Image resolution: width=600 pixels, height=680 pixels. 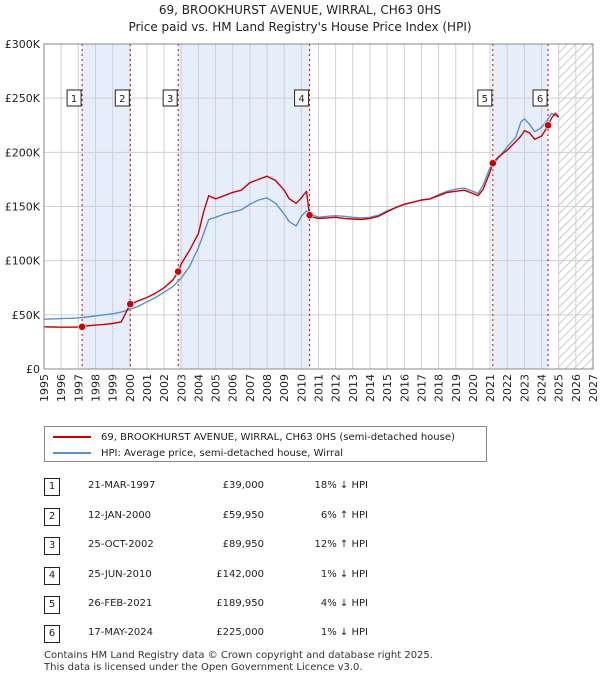 I want to click on sale-price: £89,950, so click(x=243, y=544).